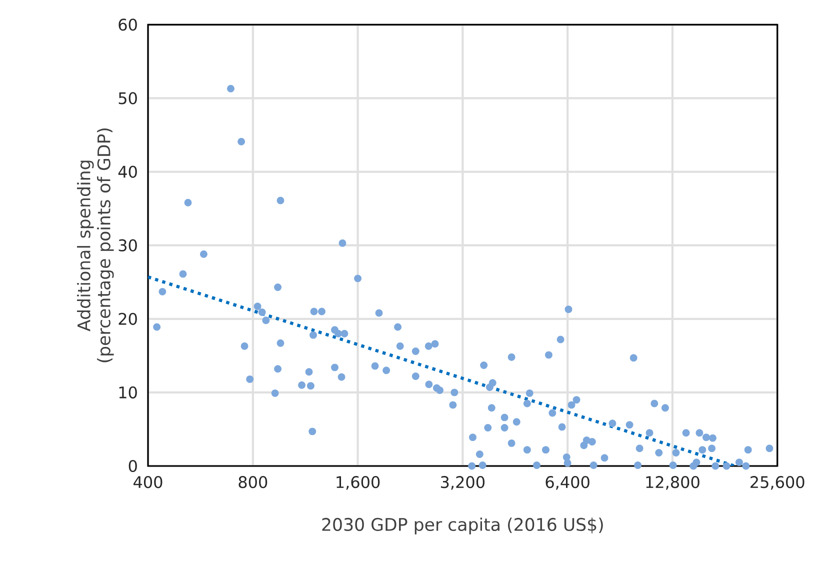  I want to click on y-axis-title: Additional spending (percentage points of GDP), so click(95, 245).